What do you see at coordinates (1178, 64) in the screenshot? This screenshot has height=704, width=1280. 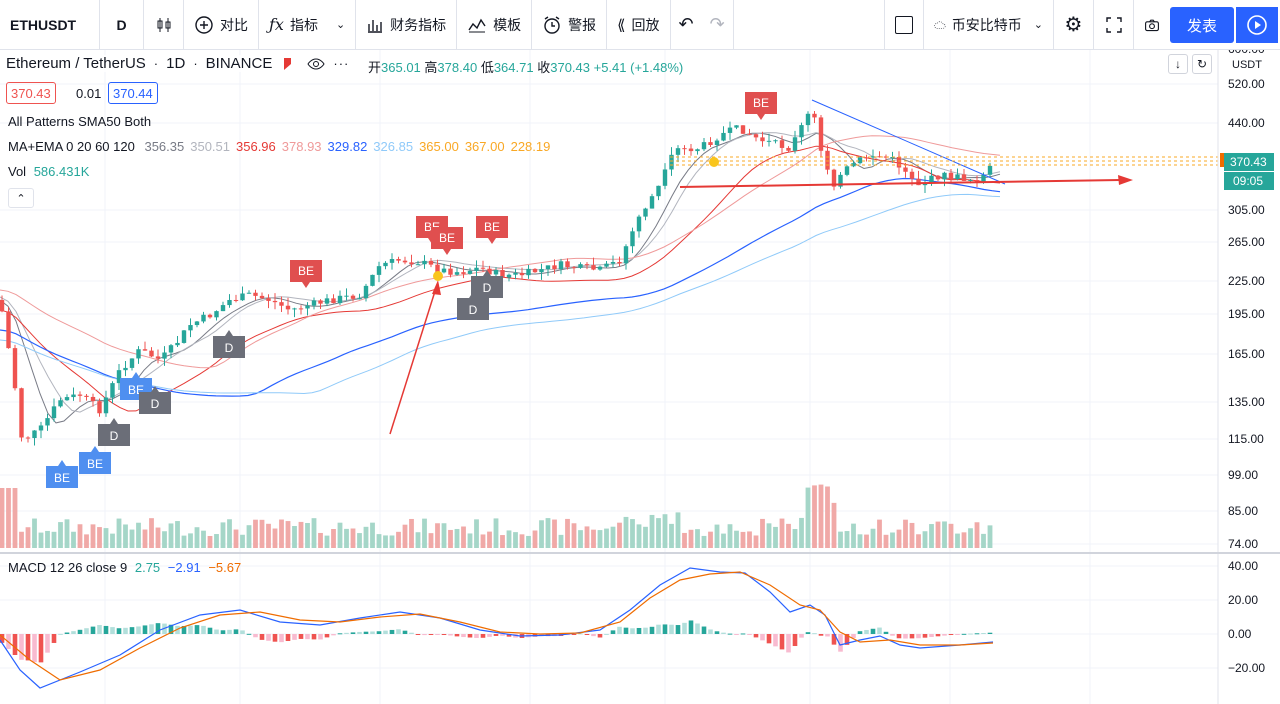 I see `scroll-down-button: ↓` at bounding box center [1178, 64].